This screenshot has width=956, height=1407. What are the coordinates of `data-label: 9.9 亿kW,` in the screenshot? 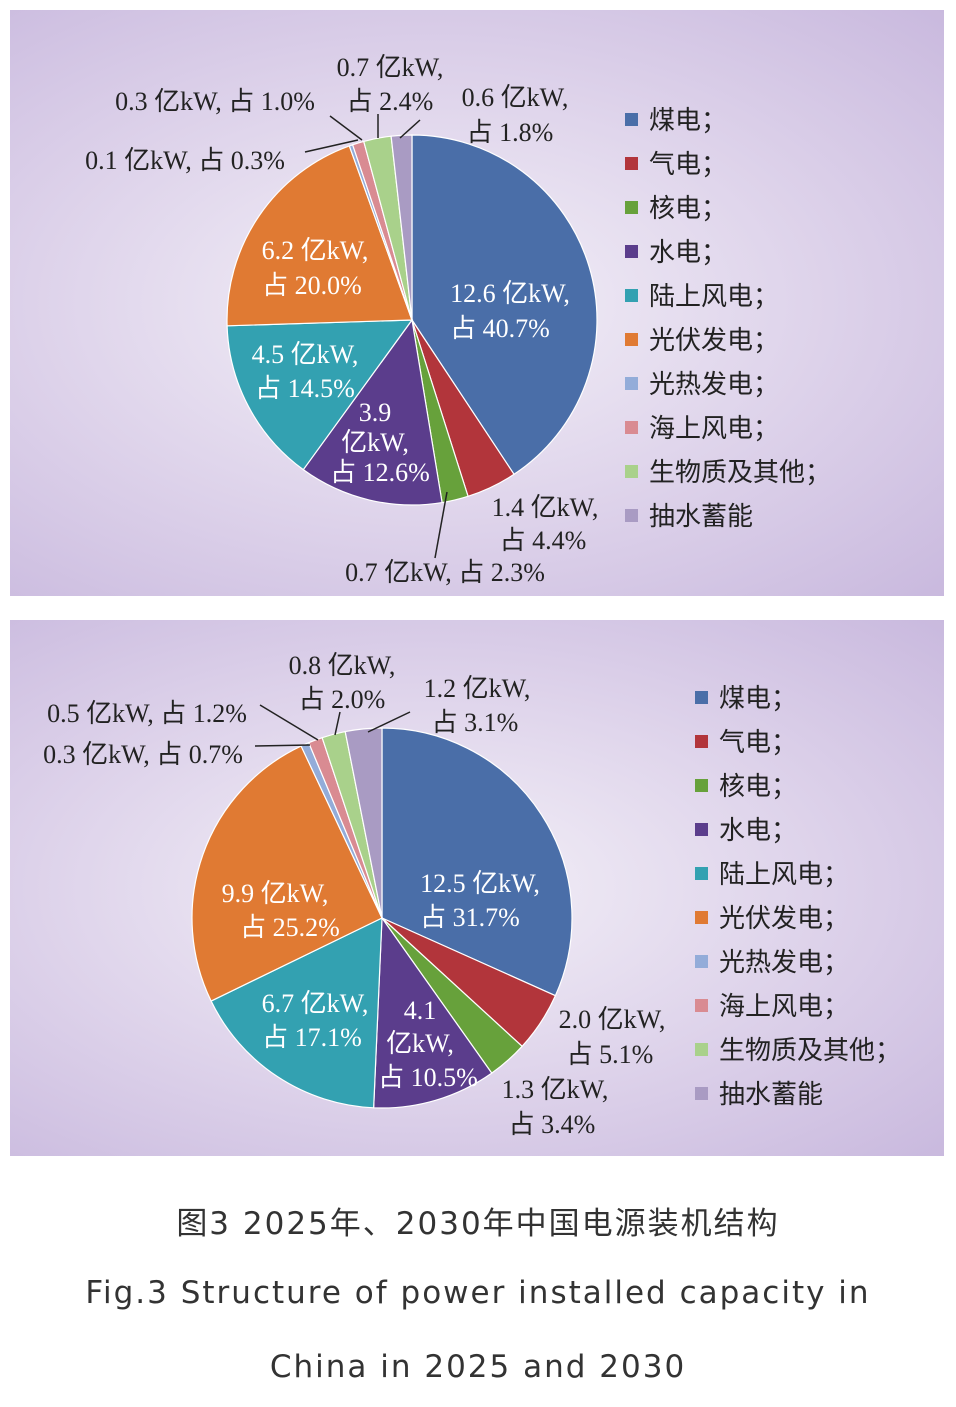 It's located at (275, 893).